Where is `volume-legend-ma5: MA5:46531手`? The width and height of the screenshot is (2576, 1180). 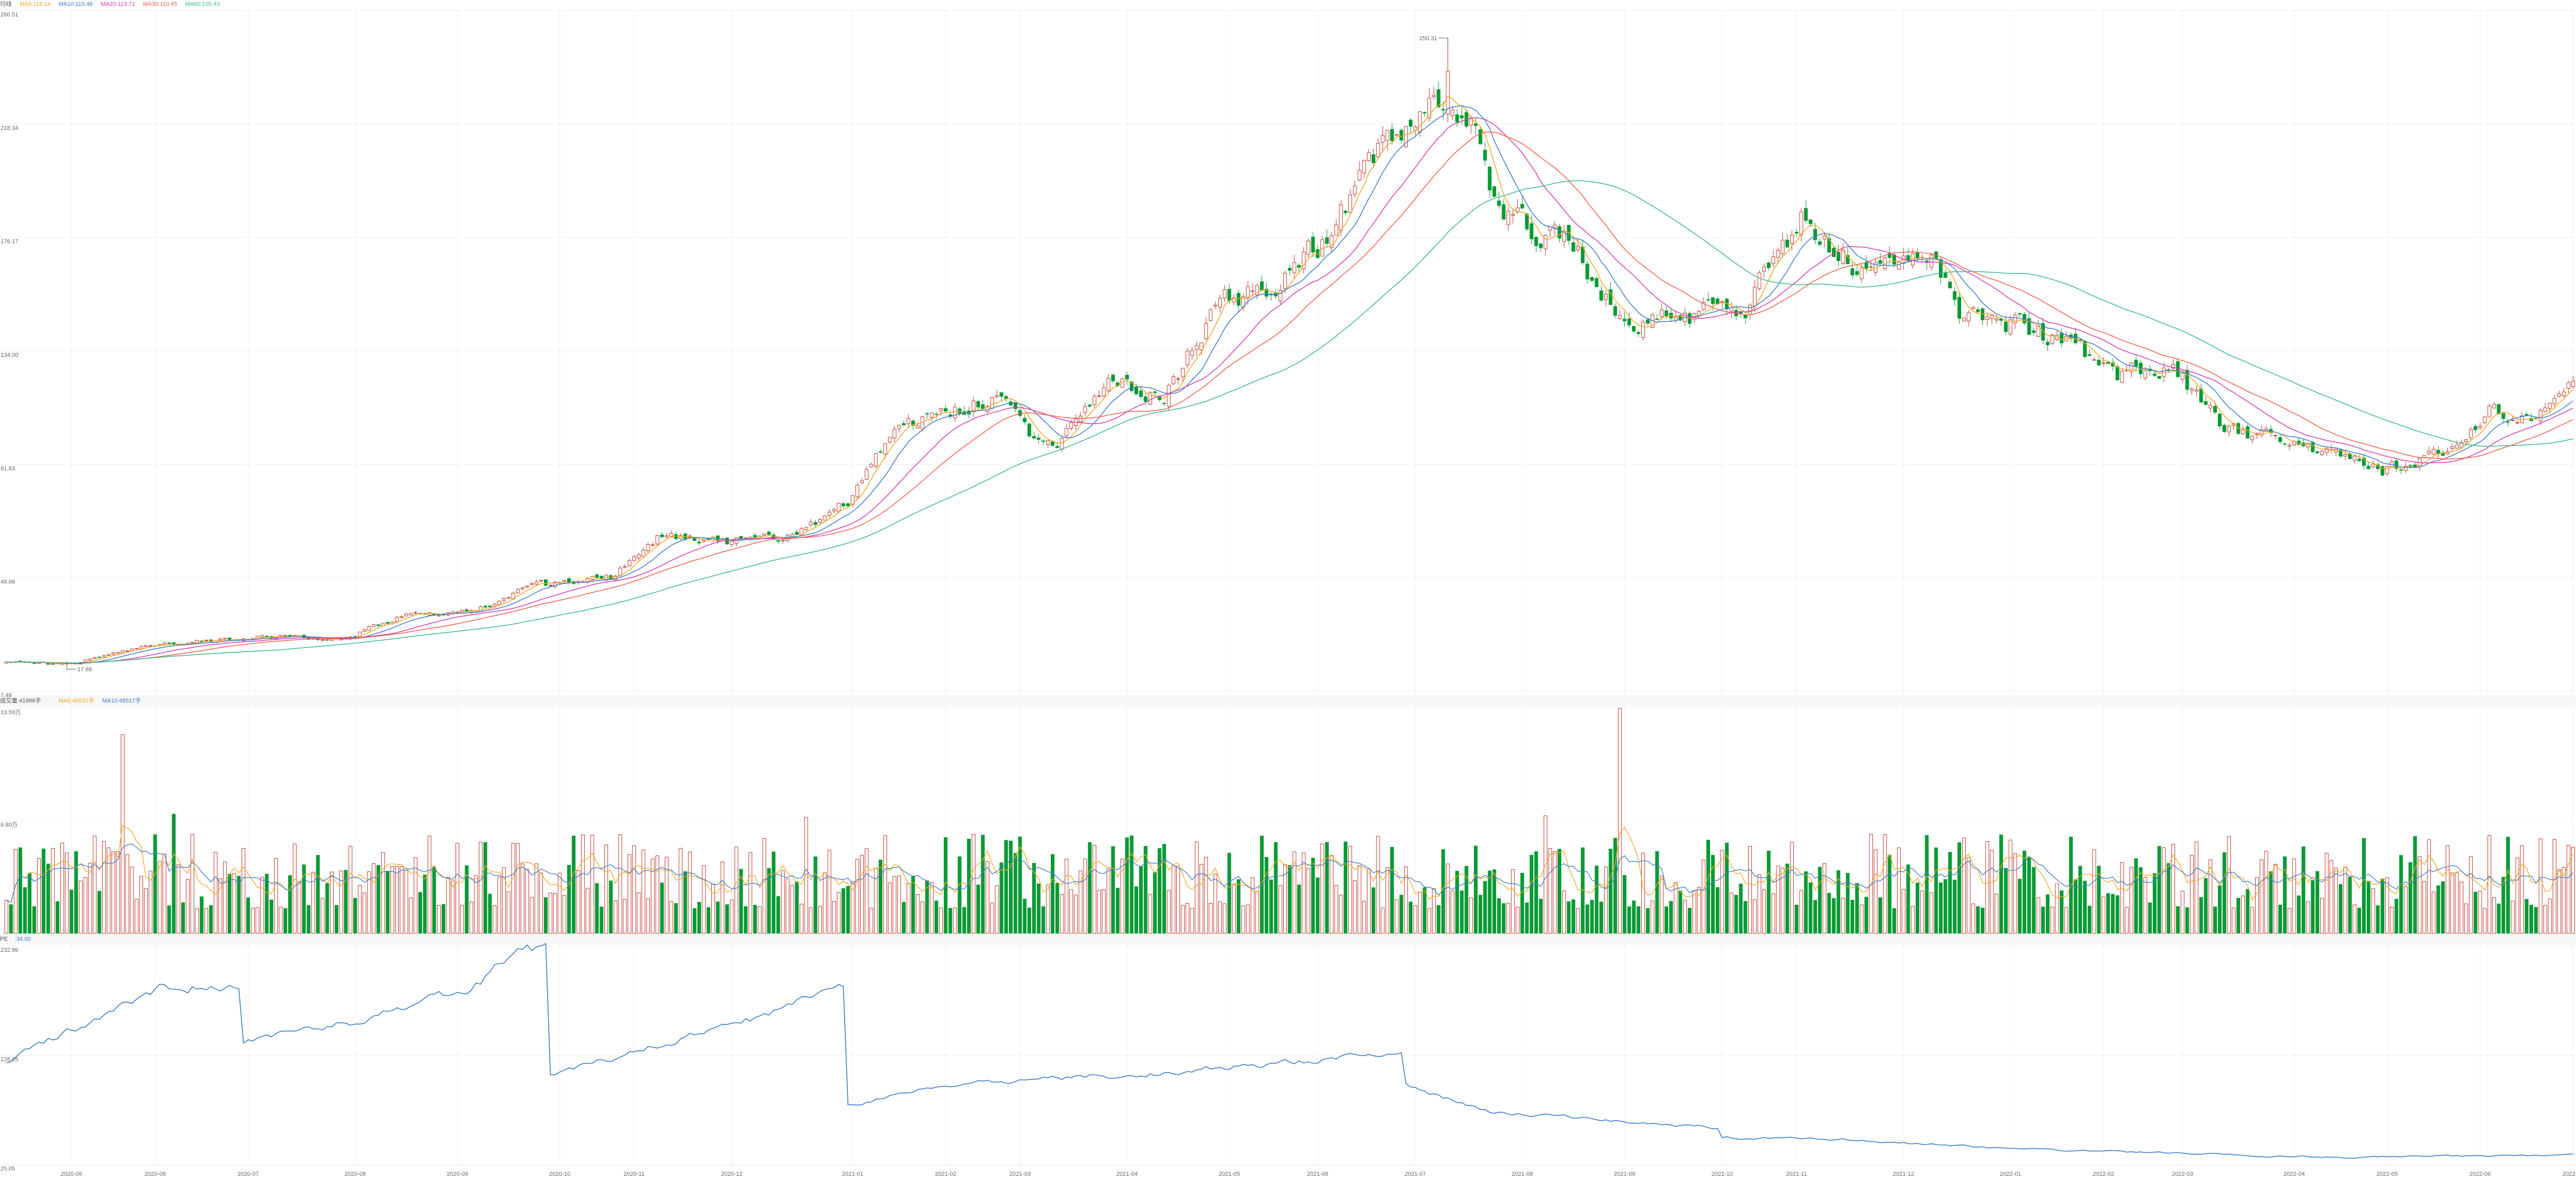 volume-legend-ma5: MA5:46531手 is located at coordinates (76, 701).